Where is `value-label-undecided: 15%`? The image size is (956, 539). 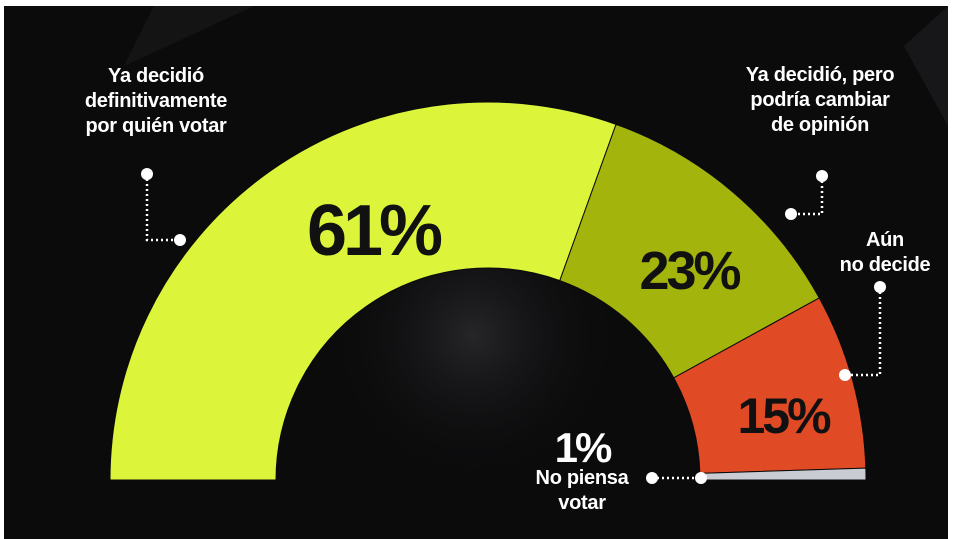
value-label-undecided: 15% is located at coordinates (784, 416).